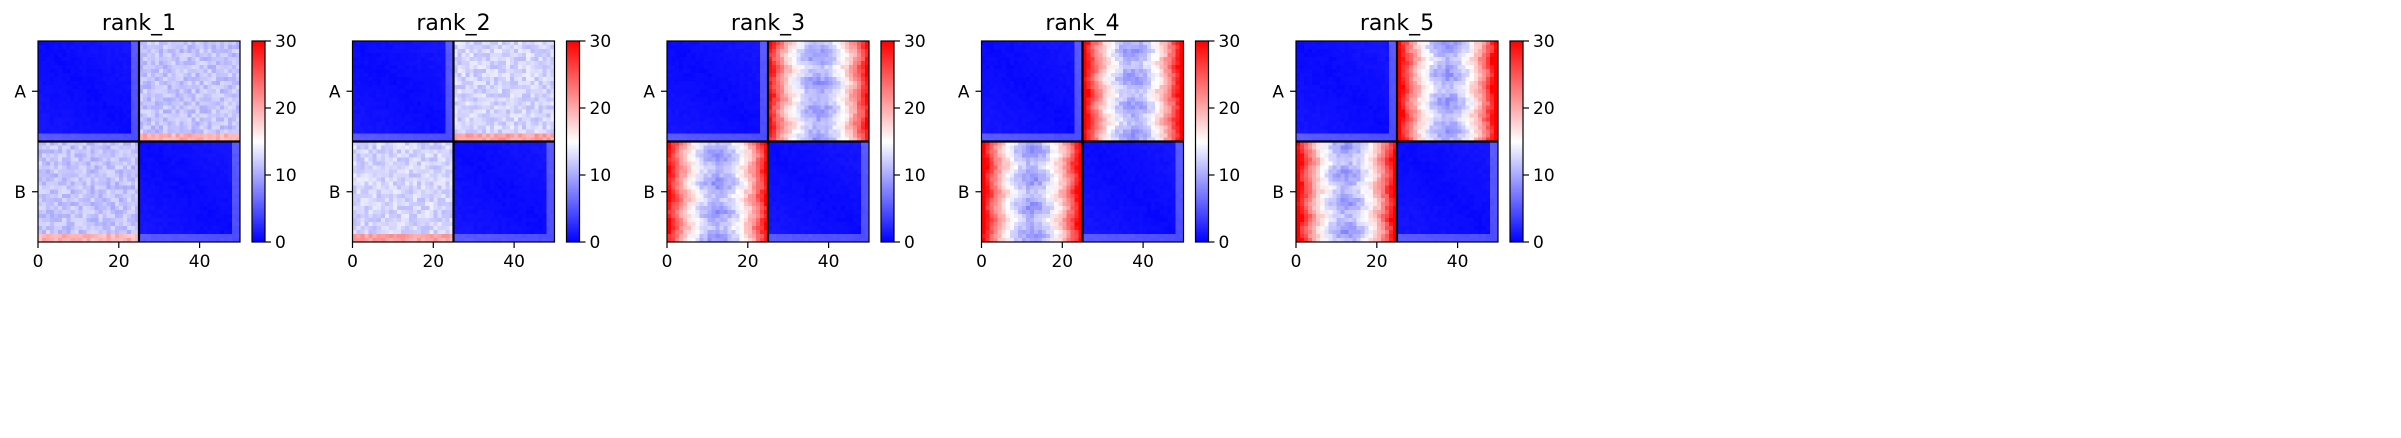 This screenshot has width=2401, height=438. I want to click on colorbar-segment, so click(258, 82).